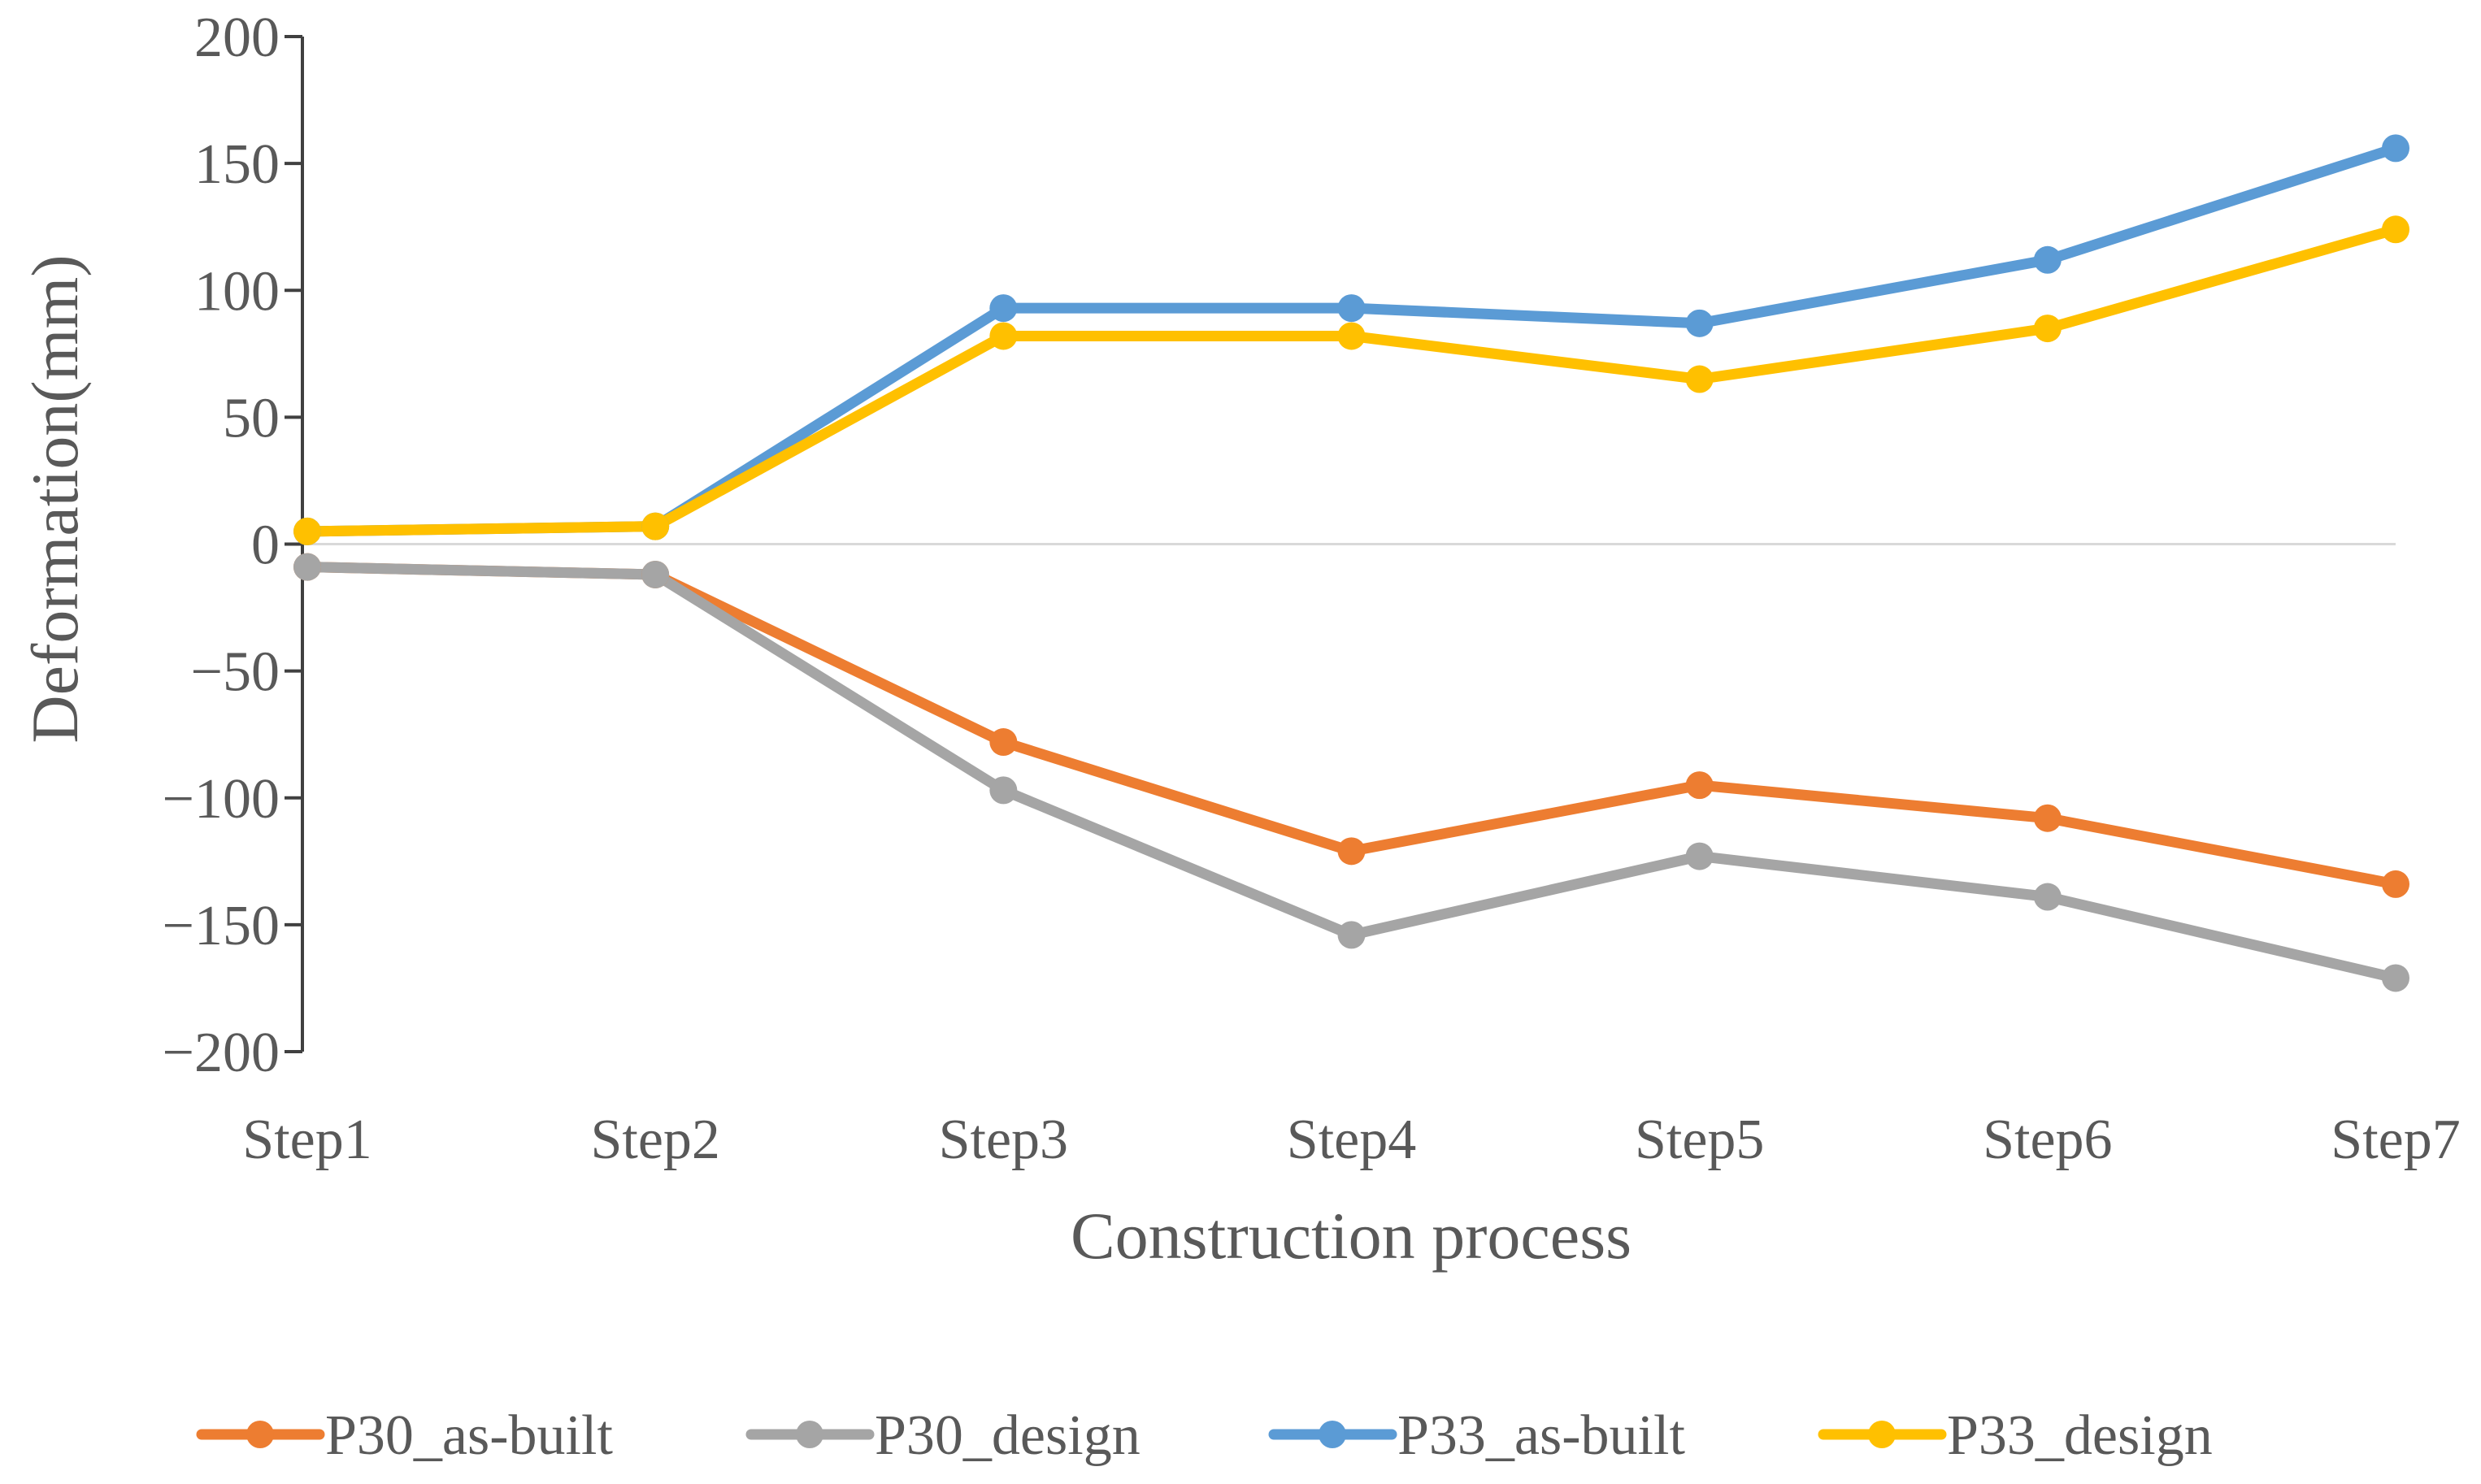 This screenshot has height=1484, width=2481. What do you see at coordinates (237, 164) in the screenshot?
I see `y-tick-label: 150` at bounding box center [237, 164].